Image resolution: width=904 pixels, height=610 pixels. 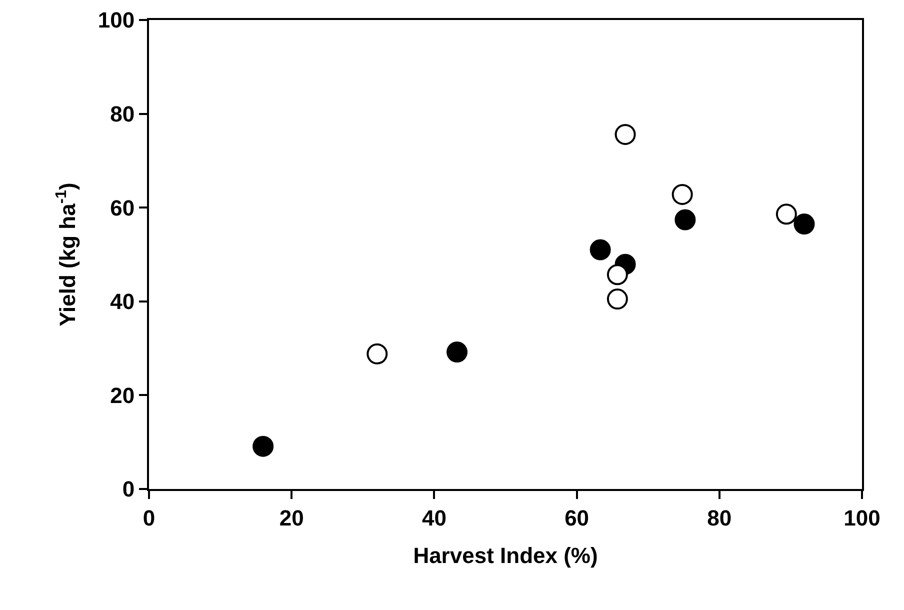 I want to click on y-tick-label: 80, so click(x=122, y=114).